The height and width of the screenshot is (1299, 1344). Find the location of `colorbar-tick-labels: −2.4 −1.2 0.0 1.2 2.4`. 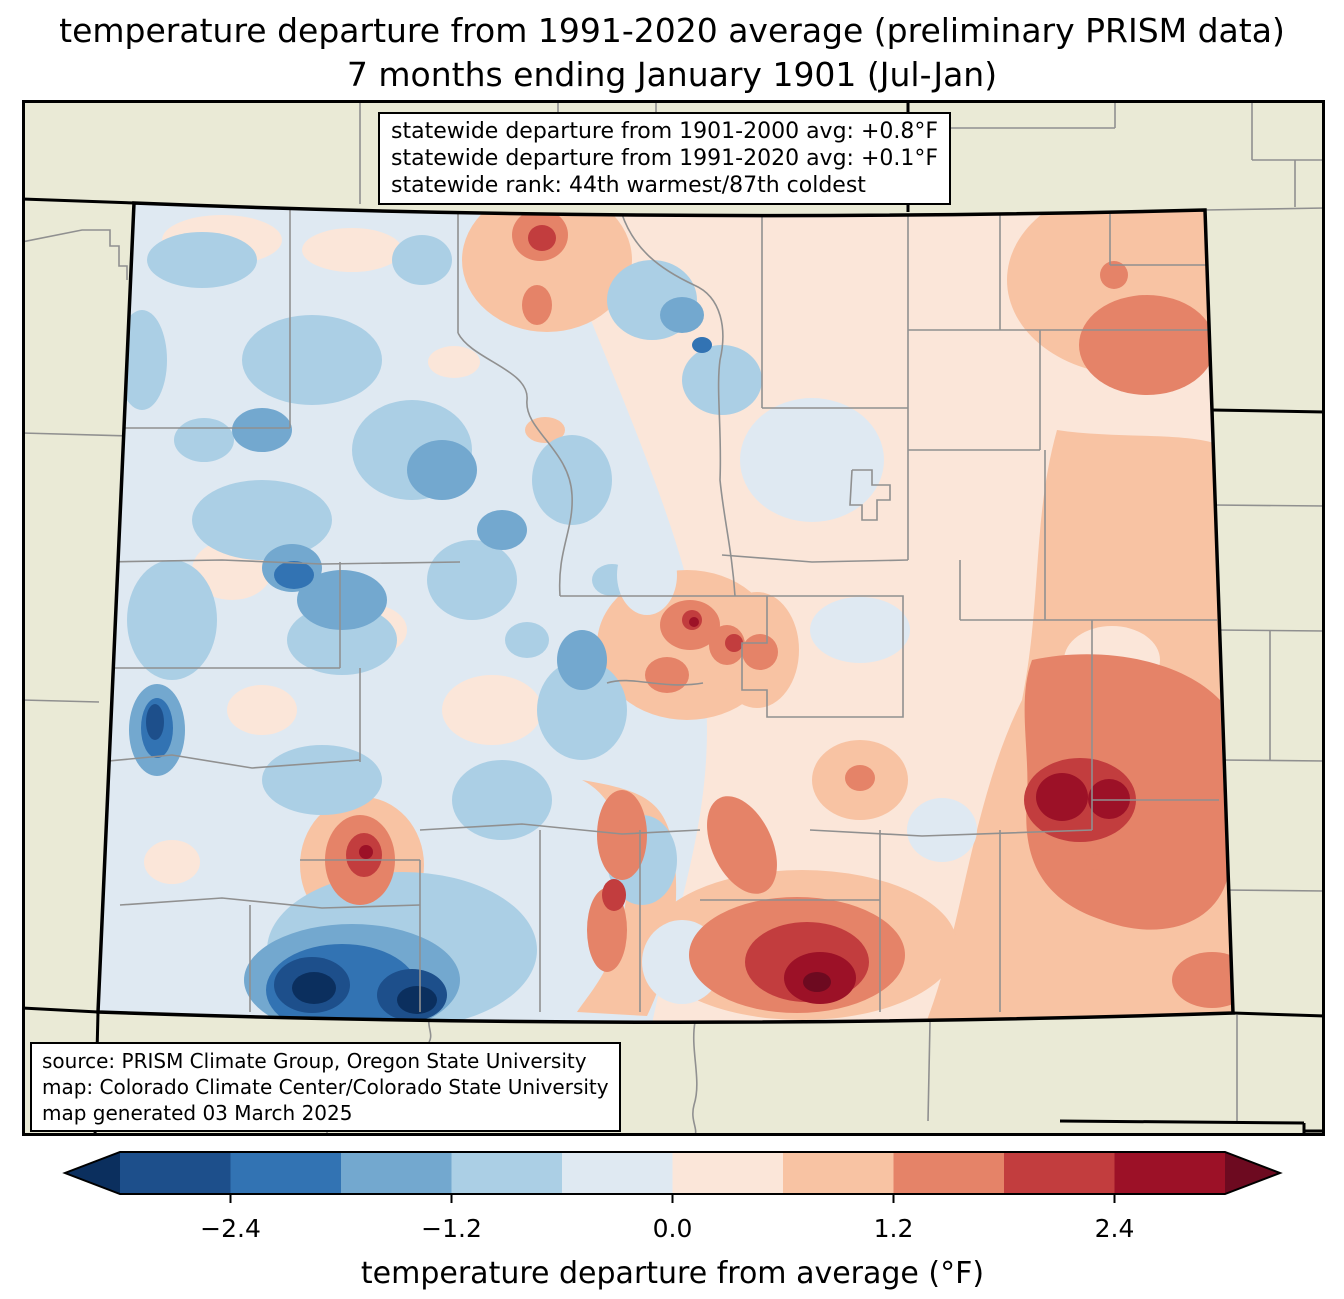

colorbar-tick-labels: −2.4 −1.2 0.0 1.2 2.4 is located at coordinates (667, 1228).